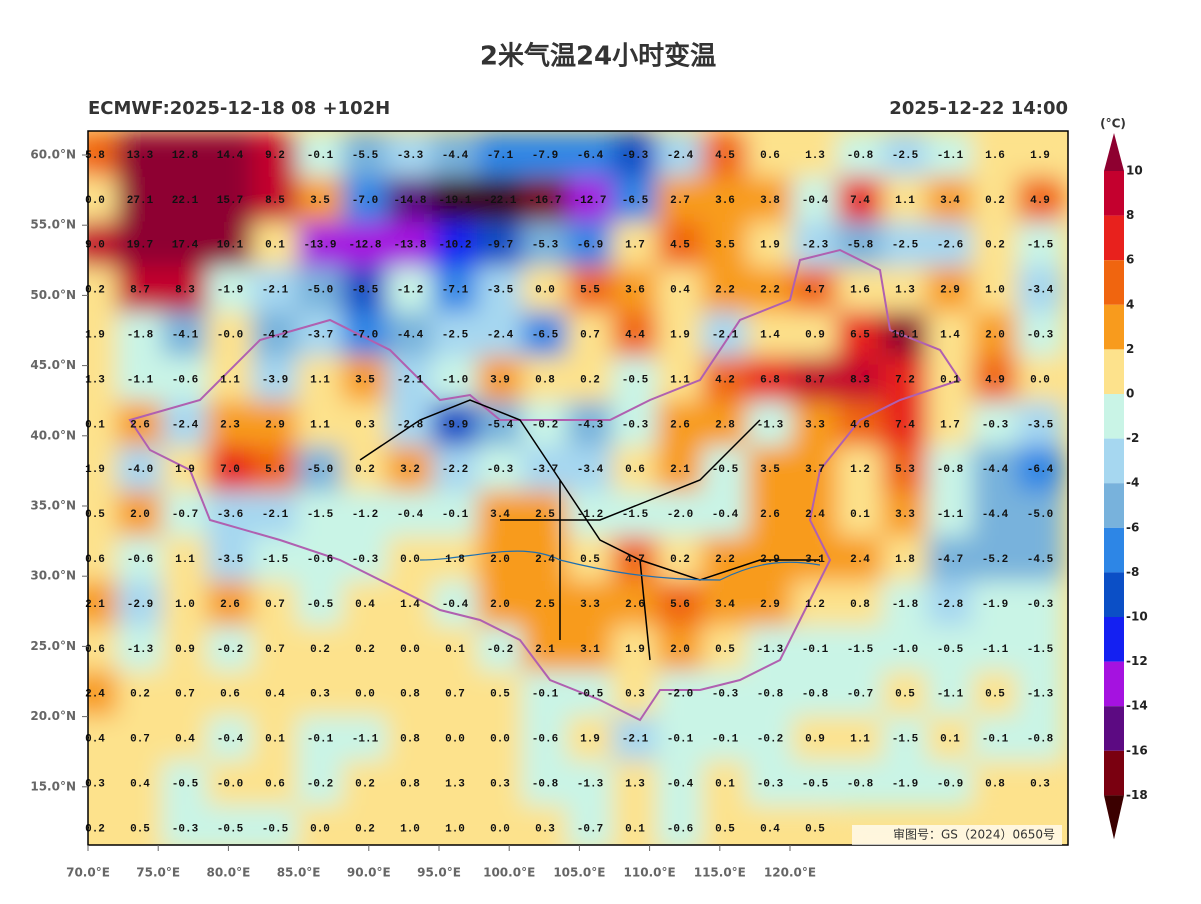  I want to click on lat-tick-label: 55.0°N, so click(53, 225).